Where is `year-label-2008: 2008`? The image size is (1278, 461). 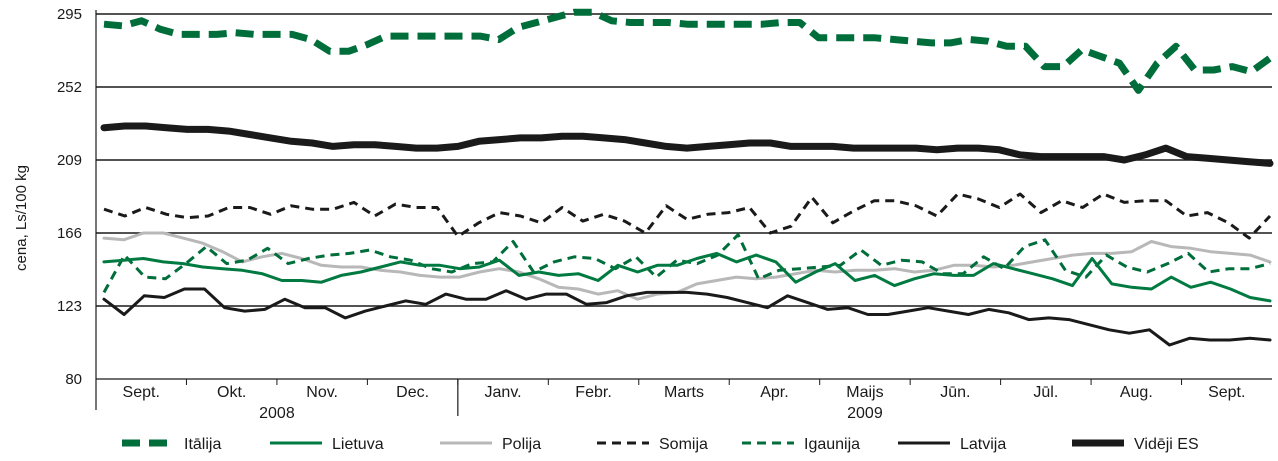 year-label-2008: 2008 is located at coordinates (277, 413).